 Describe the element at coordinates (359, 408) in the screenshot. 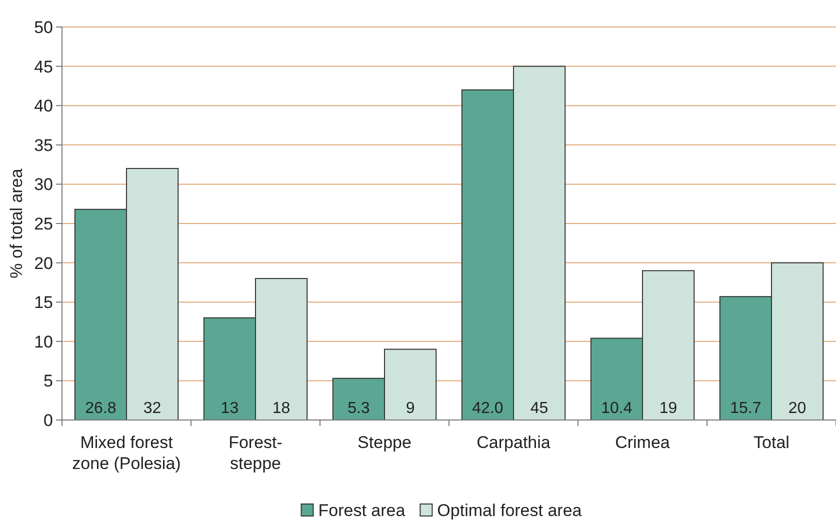

I see `data-label: 5.3` at that location.